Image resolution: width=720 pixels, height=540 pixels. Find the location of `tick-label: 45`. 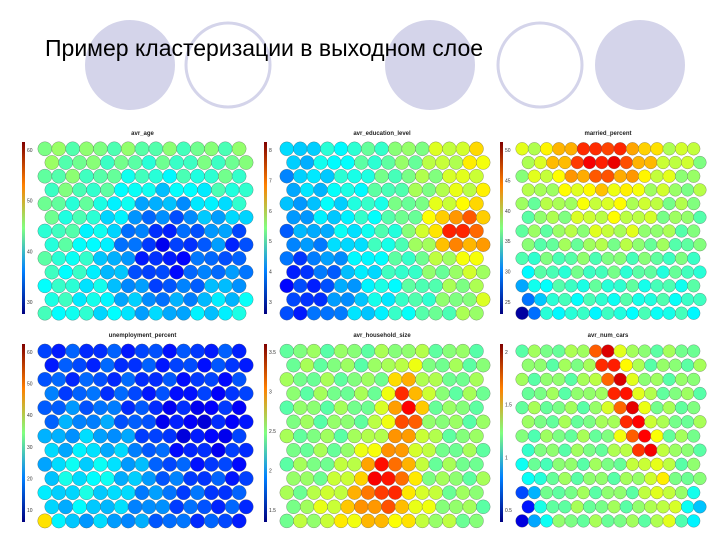

tick-label: 45 is located at coordinates (508, 181).